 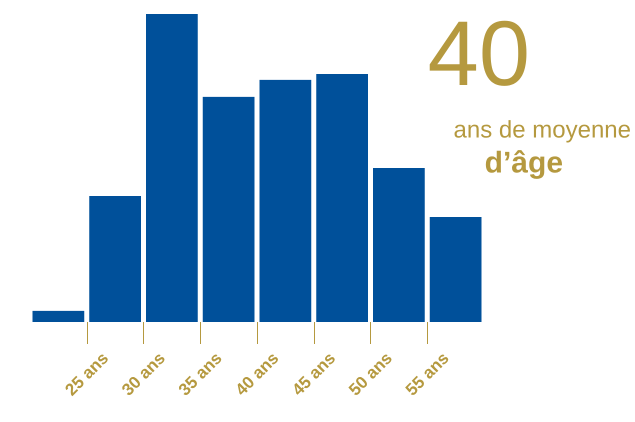 What do you see at coordinates (257, 374) in the screenshot?
I see `x-tick-label: 40 ans` at bounding box center [257, 374].